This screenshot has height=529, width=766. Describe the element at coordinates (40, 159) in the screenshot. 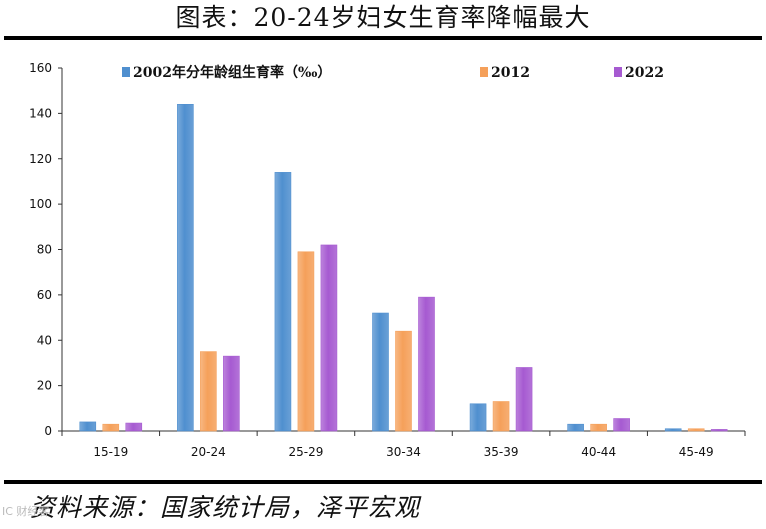

I see `y-tick-label: 120` at that location.